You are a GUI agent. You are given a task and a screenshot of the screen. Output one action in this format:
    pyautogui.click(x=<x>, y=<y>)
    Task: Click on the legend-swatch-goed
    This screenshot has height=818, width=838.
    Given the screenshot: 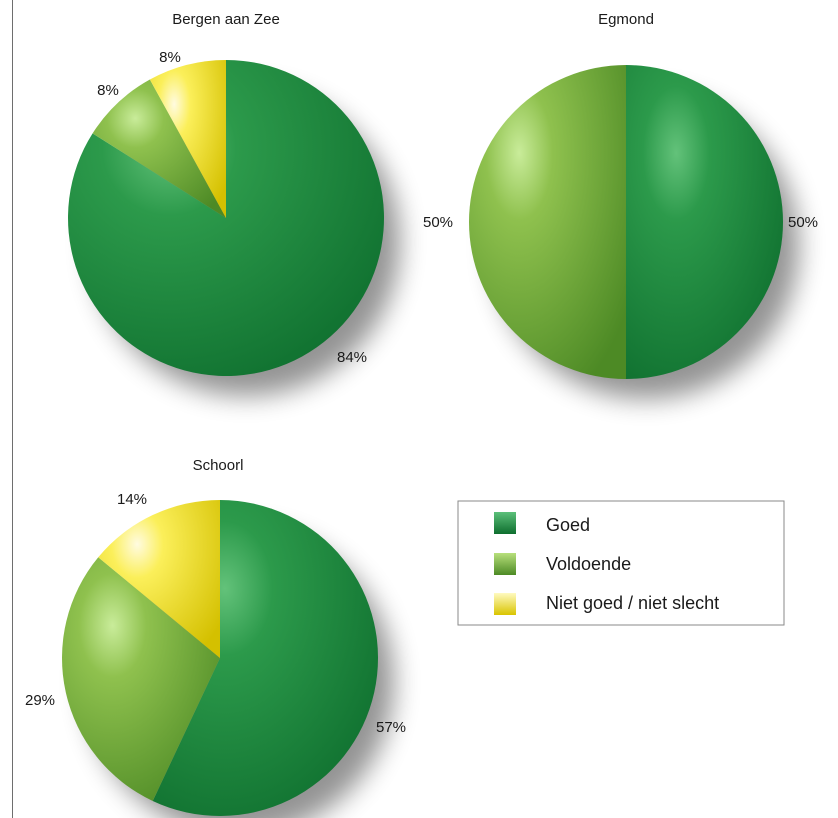 What is the action you would take?
    pyautogui.click(x=505, y=523)
    